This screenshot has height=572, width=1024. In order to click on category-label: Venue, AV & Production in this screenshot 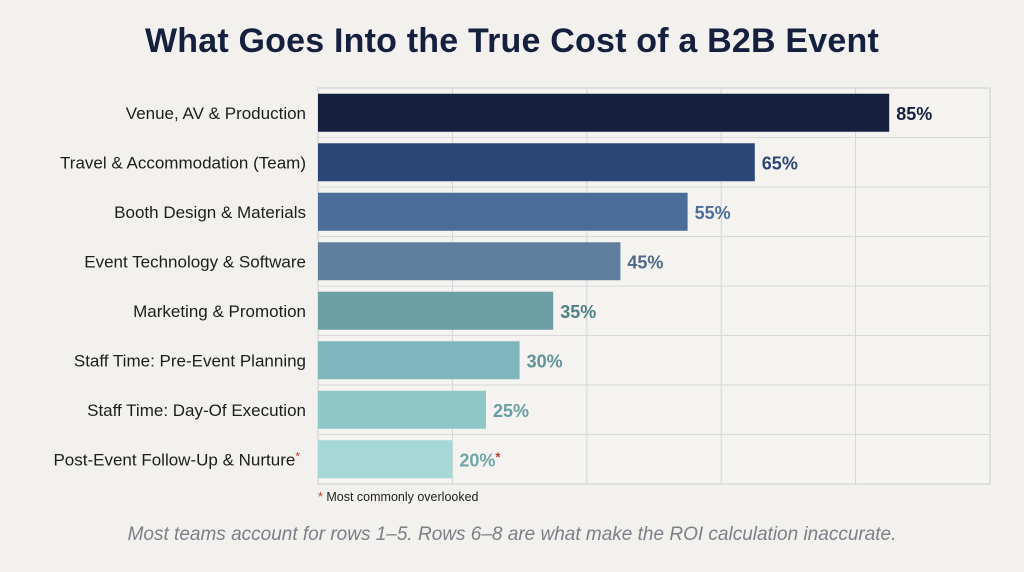, I will do `click(216, 113)`.